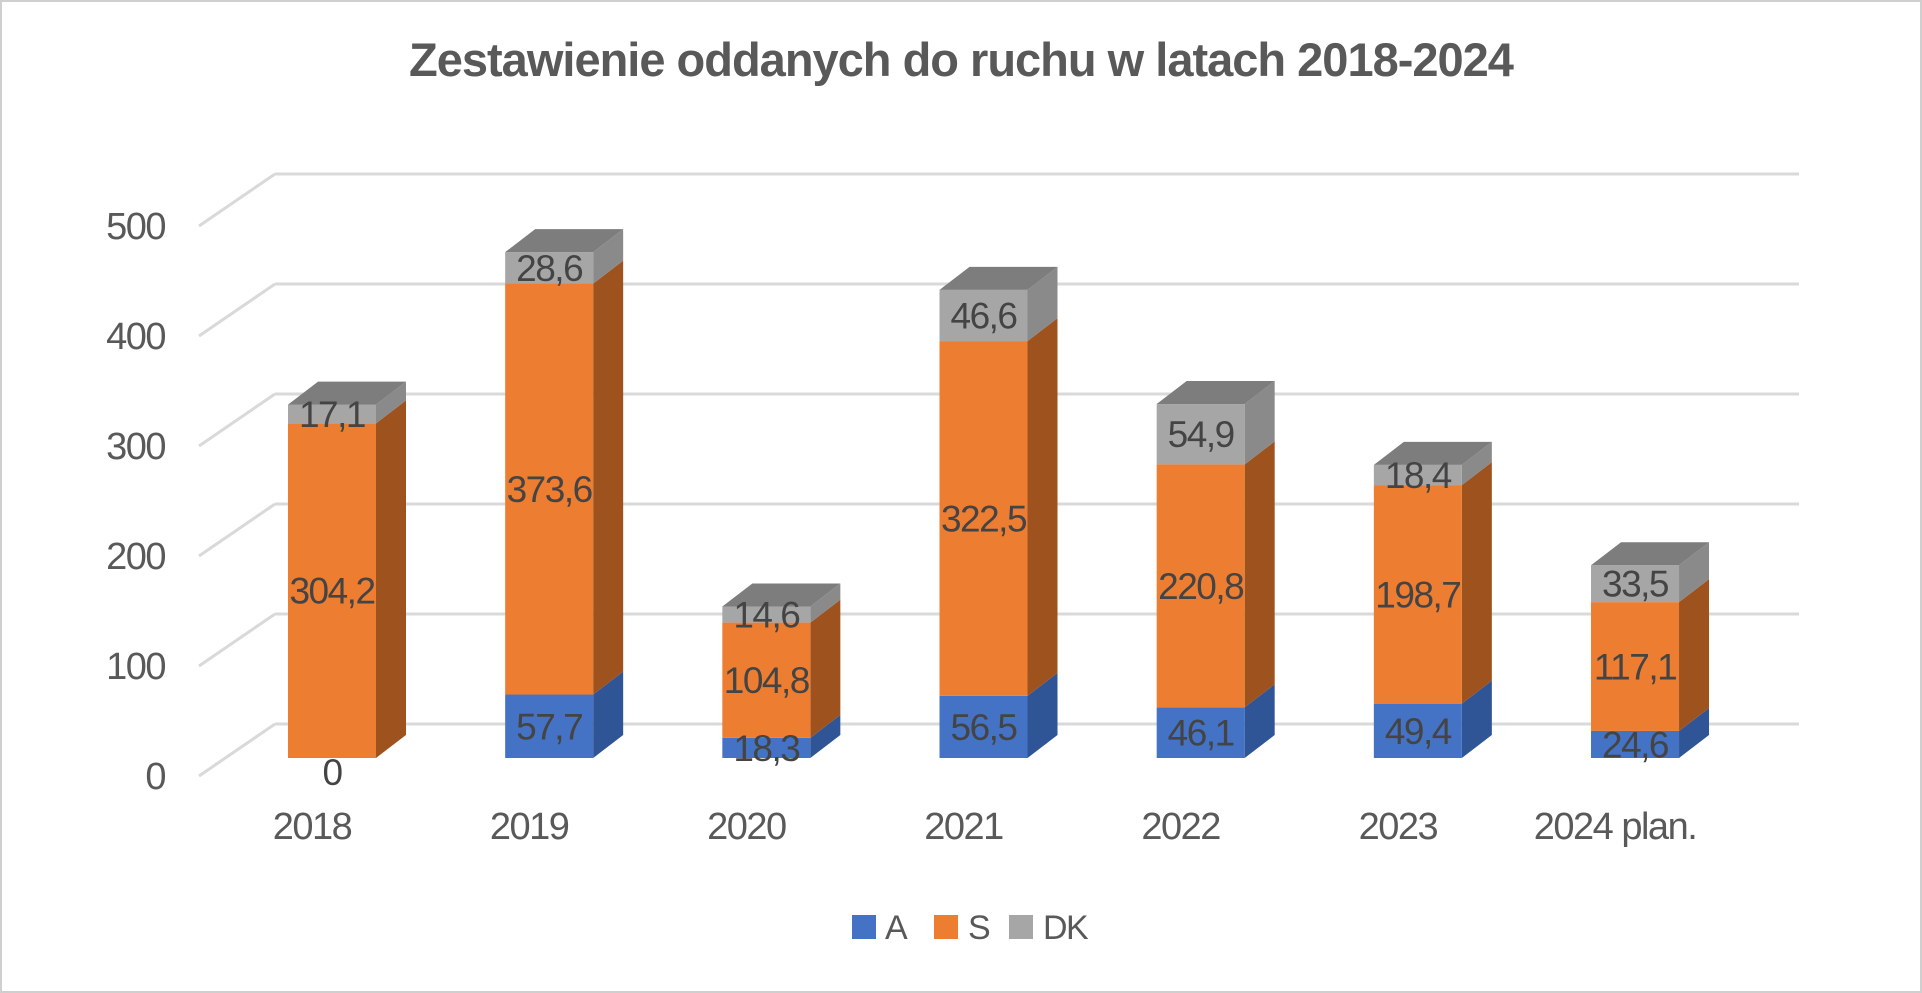 The image size is (1922, 993). I want to click on bar-side-2022-S, so click(1259, 574).